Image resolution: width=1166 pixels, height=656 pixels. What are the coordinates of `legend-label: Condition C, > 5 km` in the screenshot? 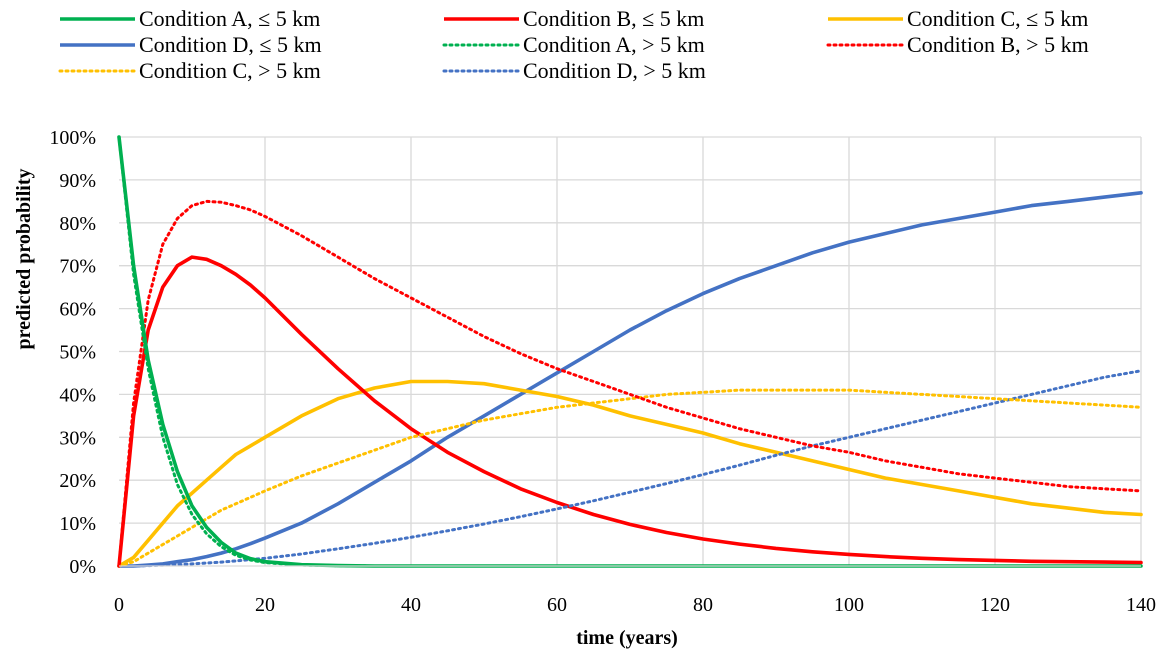 It's located at (230, 70).